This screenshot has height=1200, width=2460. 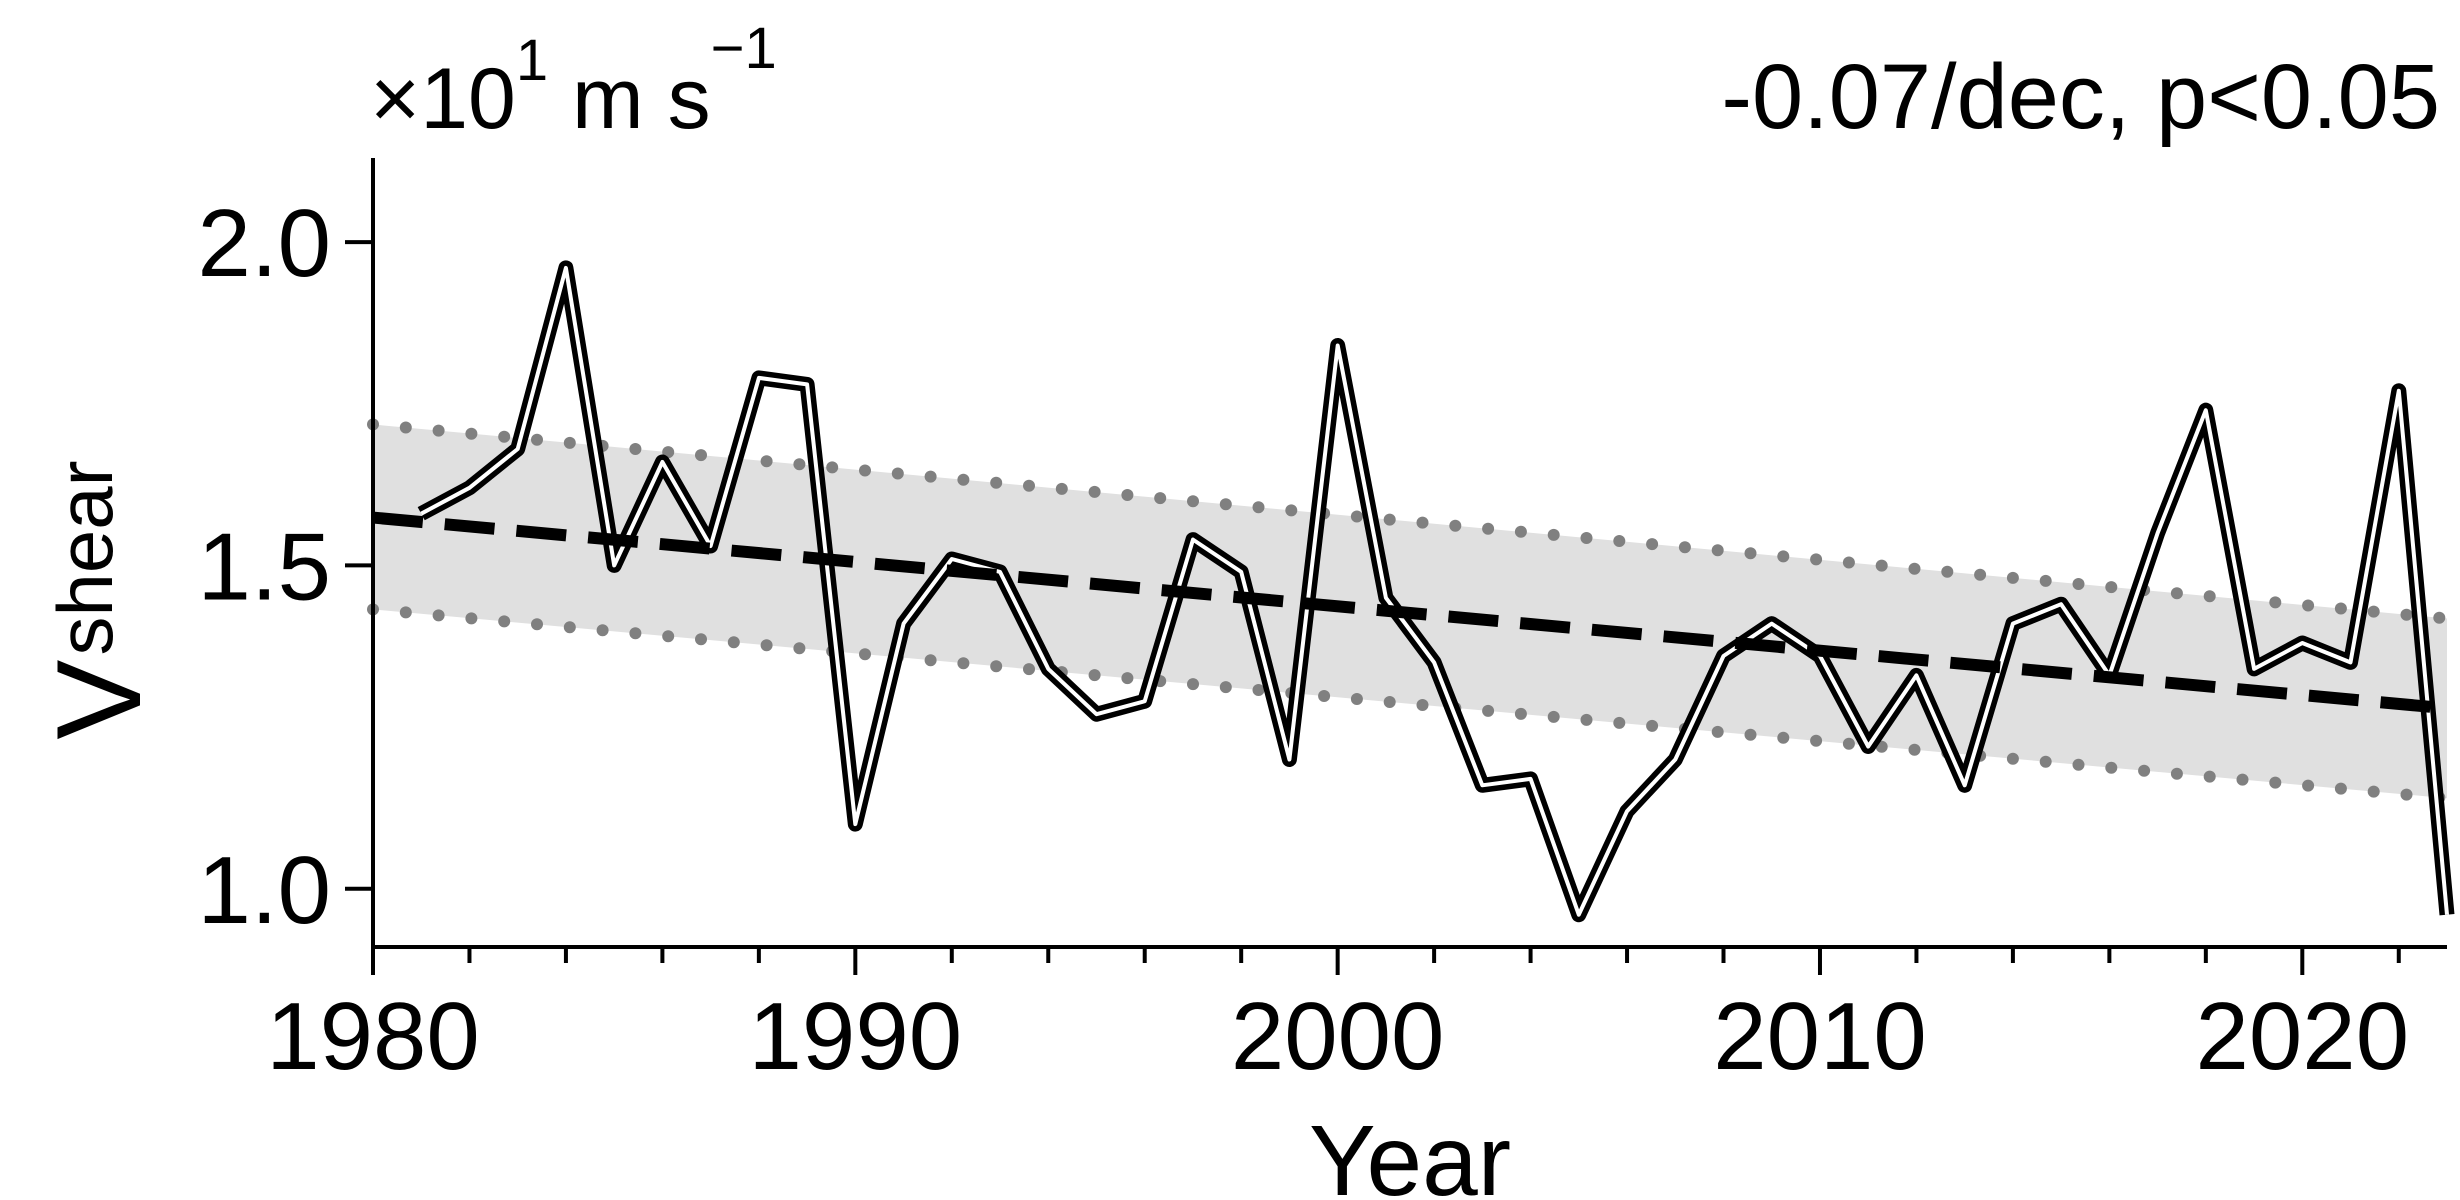 What do you see at coordinates (264, 243) in the screenshot?
I see `y-tick-label: 2.0` at bounding box center [264, 243].